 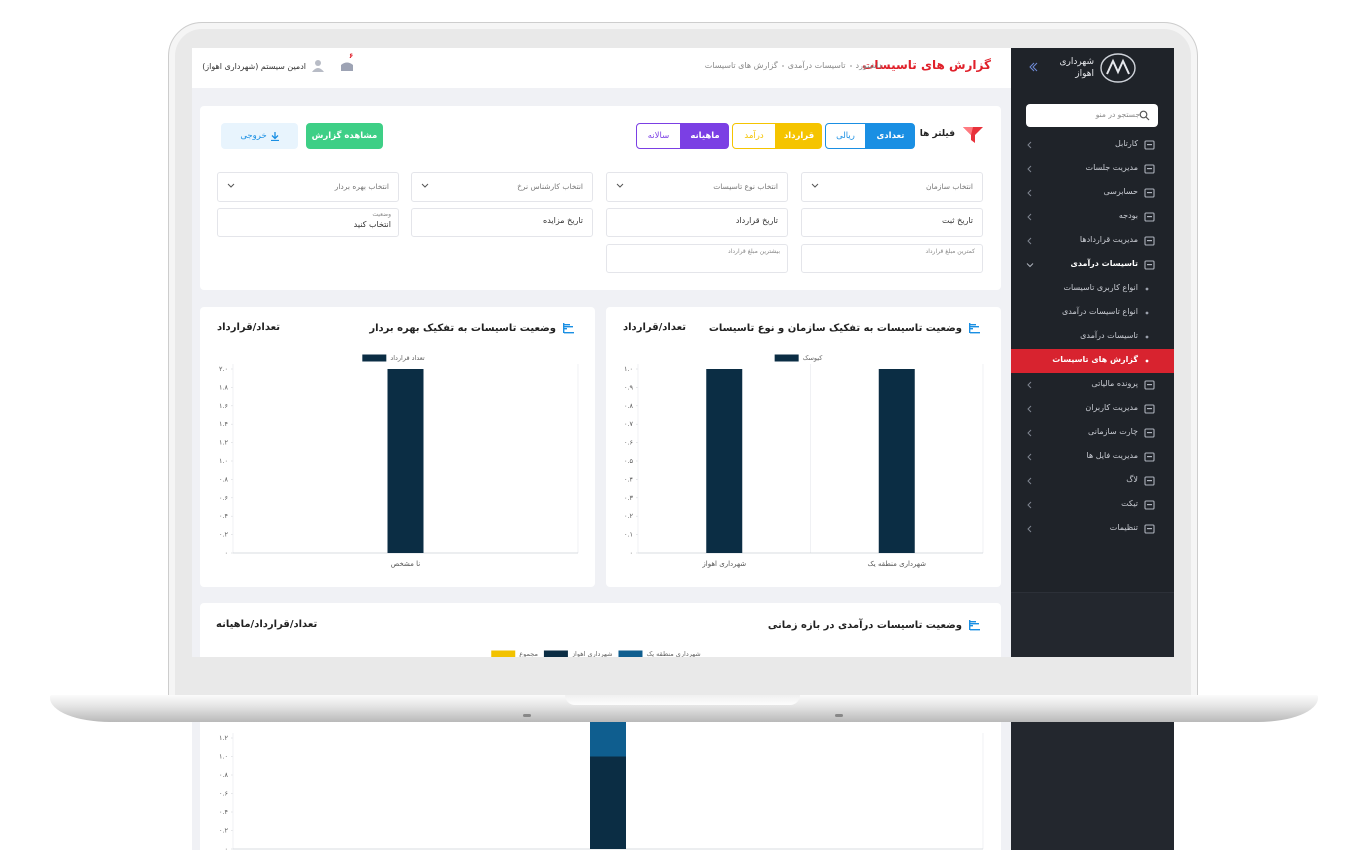 What do you see at coordinates (1111, 407) in the screenshot?
I see `menu-item: مدیریت کاربران` at bounding box center [1111, 407].